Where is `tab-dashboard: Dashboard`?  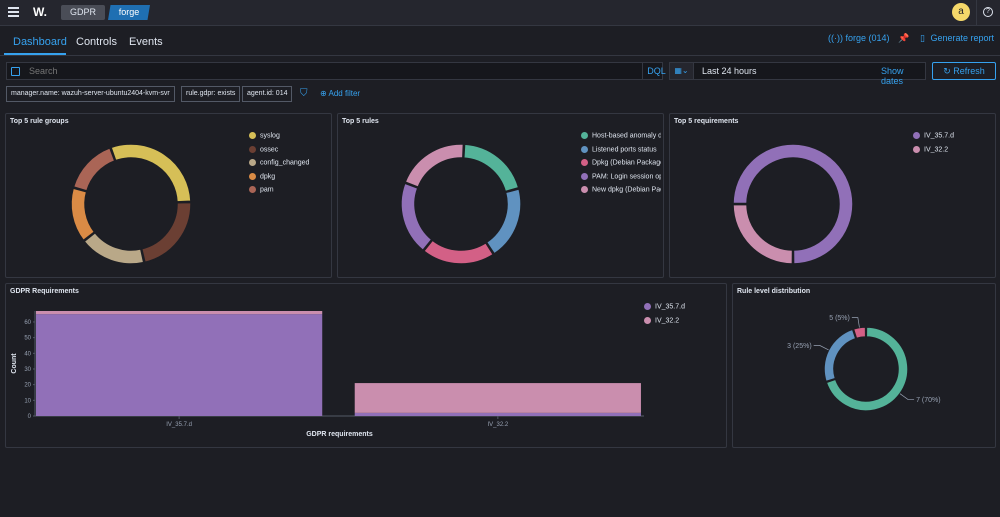
tab-dashboard: Dashboard is located at coordinates (40, 42).